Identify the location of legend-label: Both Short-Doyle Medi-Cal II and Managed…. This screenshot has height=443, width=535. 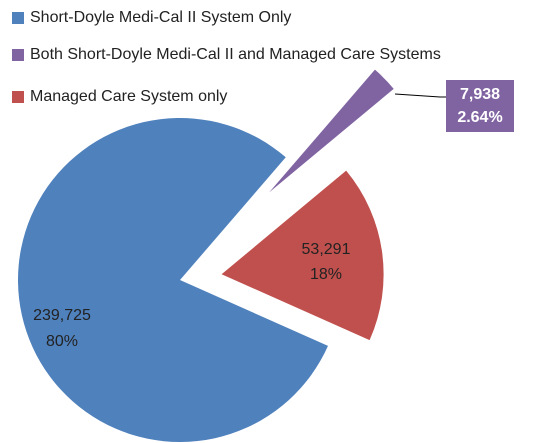
(235, 54).